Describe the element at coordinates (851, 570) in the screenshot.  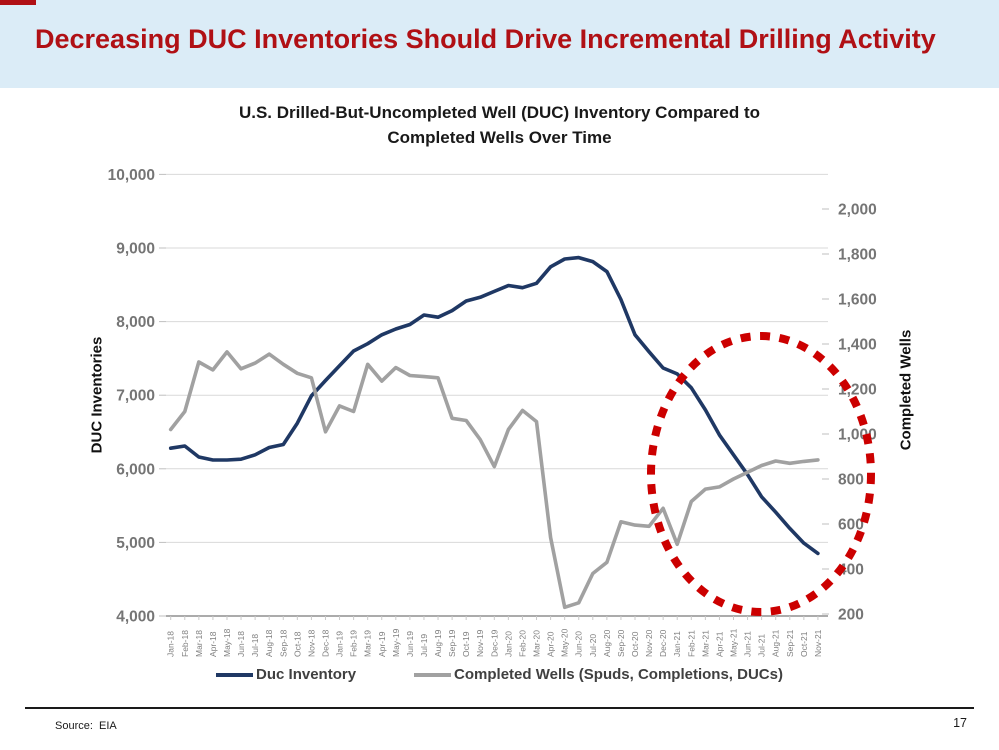
I see `right-axis-tick-label: 400` at that location.